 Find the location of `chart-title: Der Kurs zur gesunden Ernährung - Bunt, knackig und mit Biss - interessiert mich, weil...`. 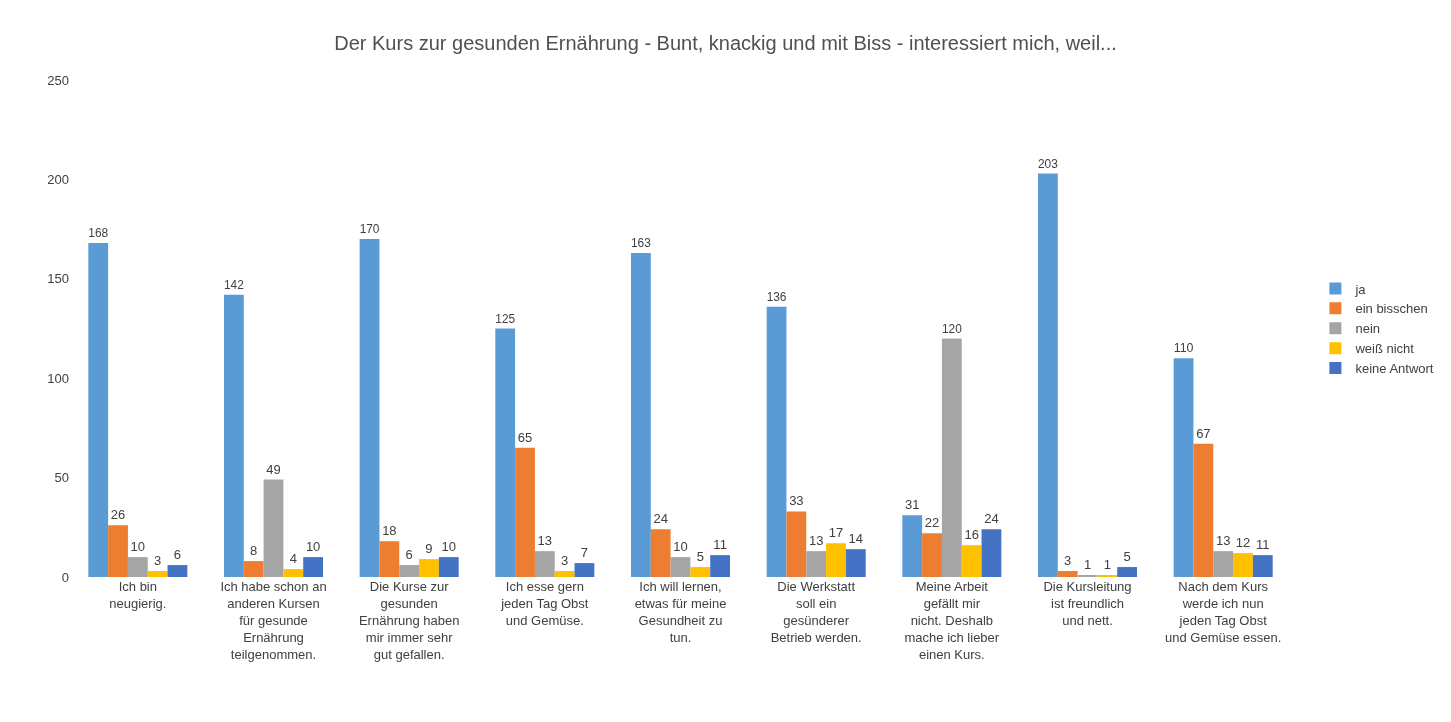

chart-title: Der Kurs zur gesunden Ernährung - Bunt, knackig und mit Biss - interessiert mich, weil... is located at coordinates (725, 43).